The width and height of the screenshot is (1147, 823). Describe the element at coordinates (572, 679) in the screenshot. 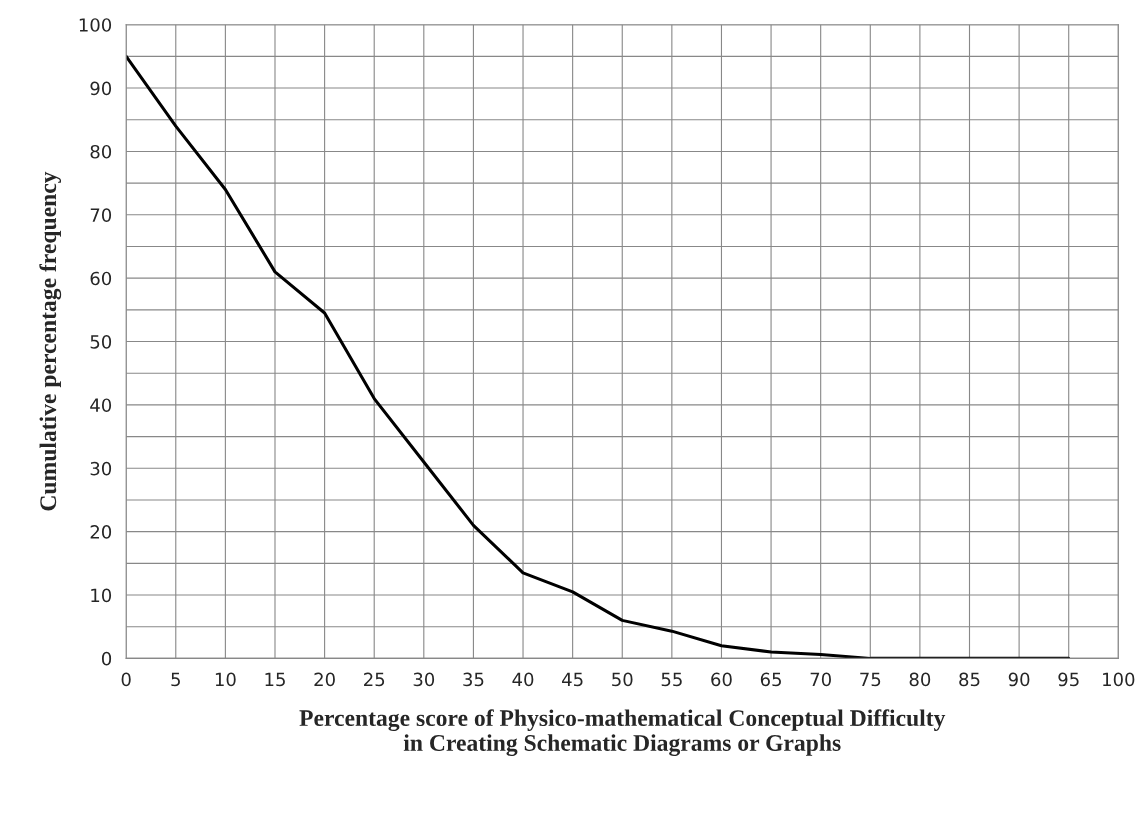

I see `x-tick-label: 45` at that location.